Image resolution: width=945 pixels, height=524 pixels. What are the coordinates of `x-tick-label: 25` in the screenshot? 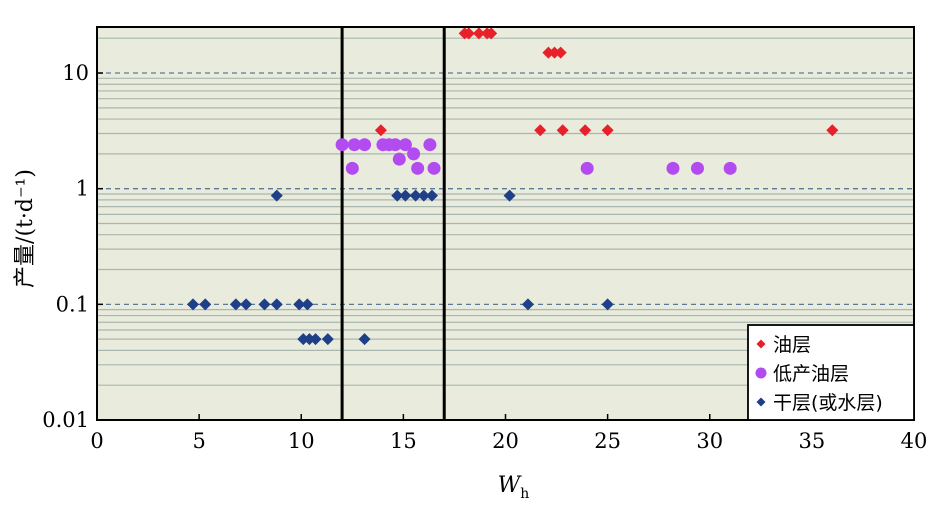 It's located at (607, 441).